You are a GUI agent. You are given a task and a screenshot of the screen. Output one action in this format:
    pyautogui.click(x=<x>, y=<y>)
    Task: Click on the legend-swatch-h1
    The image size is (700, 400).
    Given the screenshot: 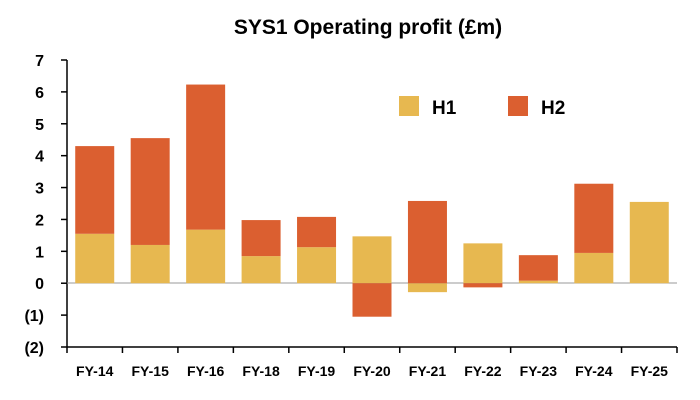 What is the action you would take?
    pyautogui.click(x=409, y=106)
    